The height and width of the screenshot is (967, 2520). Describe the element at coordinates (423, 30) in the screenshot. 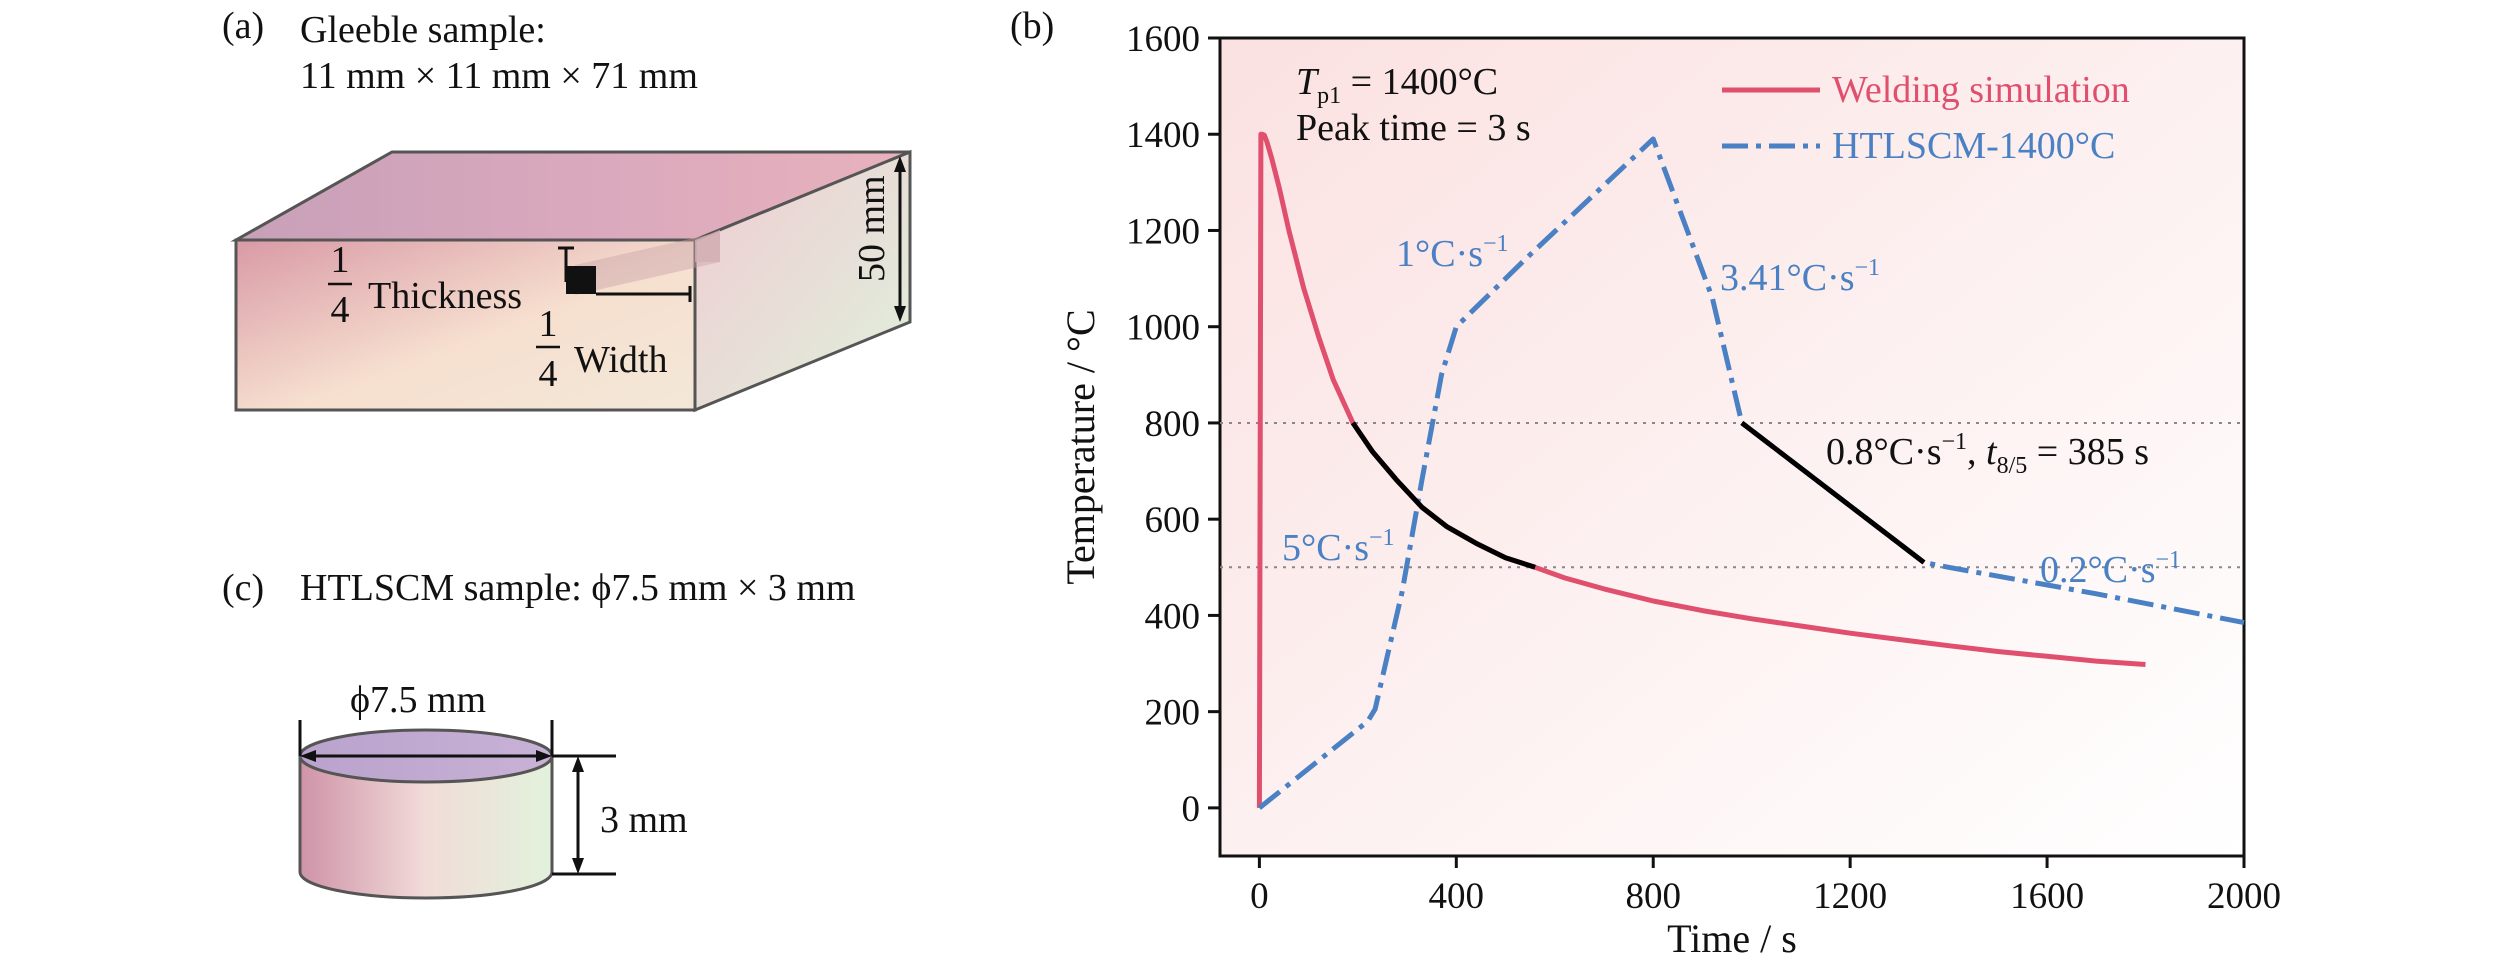

I see `panel-a-title: Gleeble sample:` at that location.